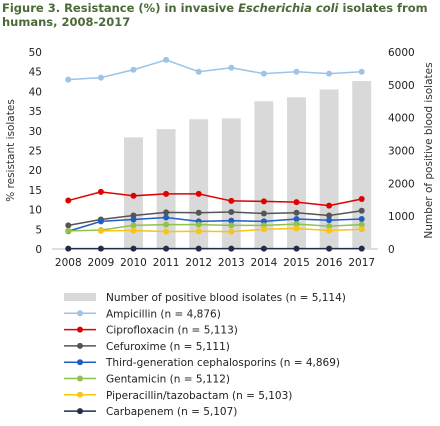 The width and height of the screenshot is (440, 426). I want to click on y-right-axis-title: Number of positive blood isolates, so click(429, 150).